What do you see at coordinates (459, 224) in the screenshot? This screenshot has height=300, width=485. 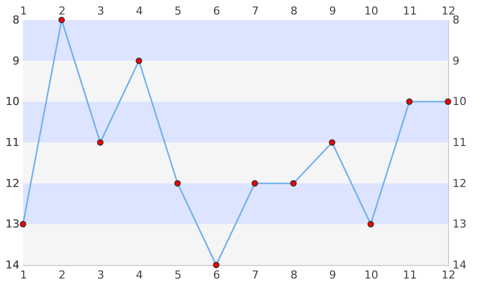 I see `y2-tick-label: 13` at bounding box center [459, 224].